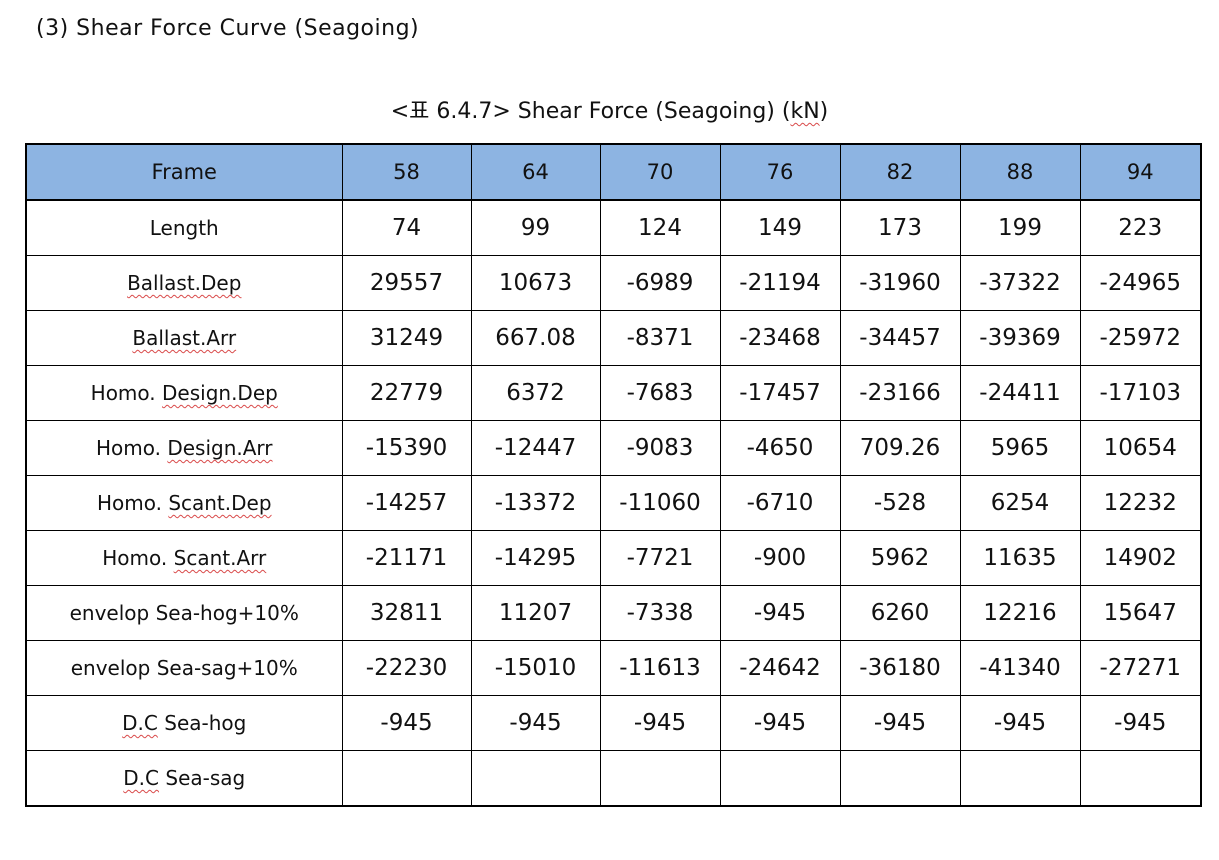 This screenshot has height=860, width=1219. I want to click on table-cell: -6710, so click(780, 503).